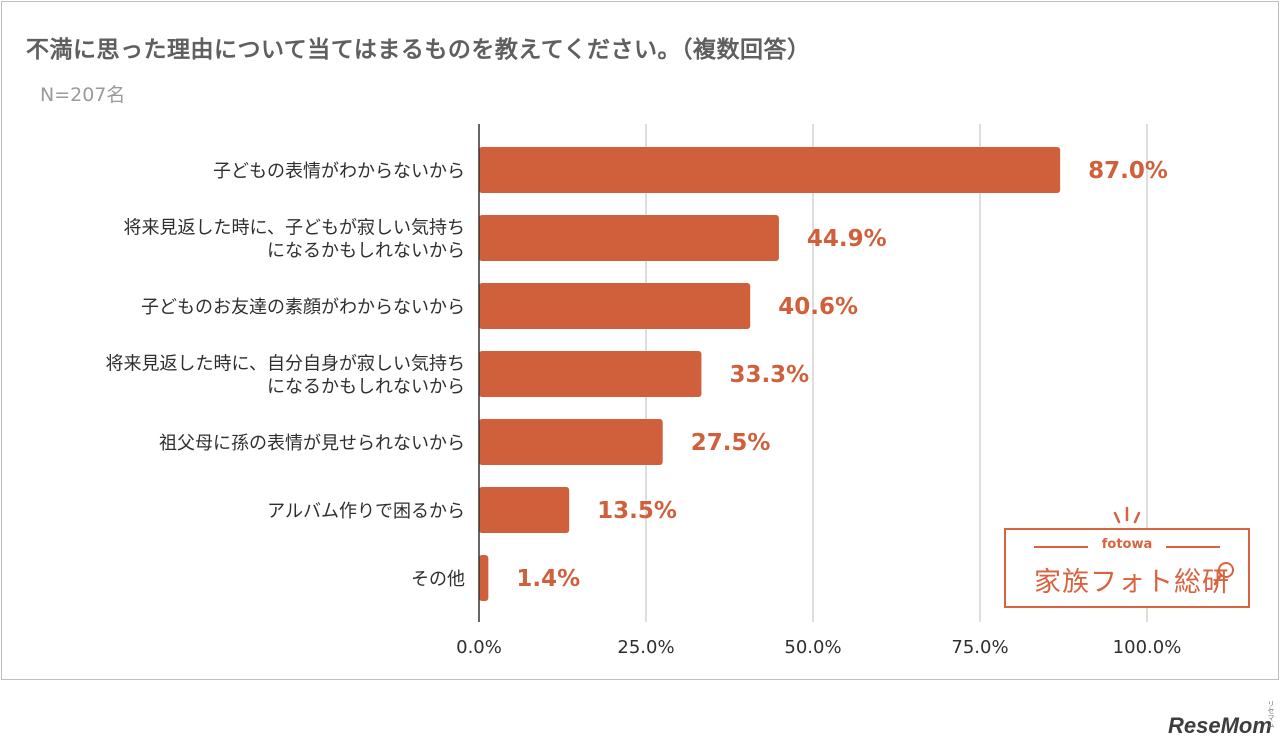 Image resolution: width=1280 pixels, height=750 pixels. I want to click on category-label-3-line-0: 将来見返した時に、自分自身が寂しい気持ち, so click(285, 364).